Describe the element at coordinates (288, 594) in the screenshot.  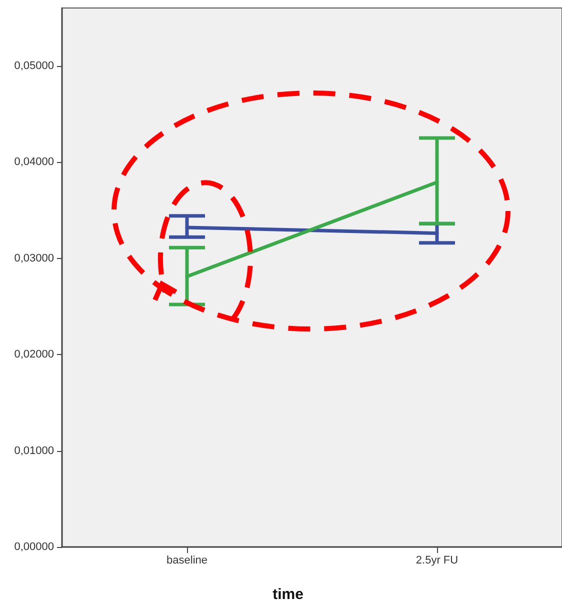
I see `x-axis-title: time` at that location.